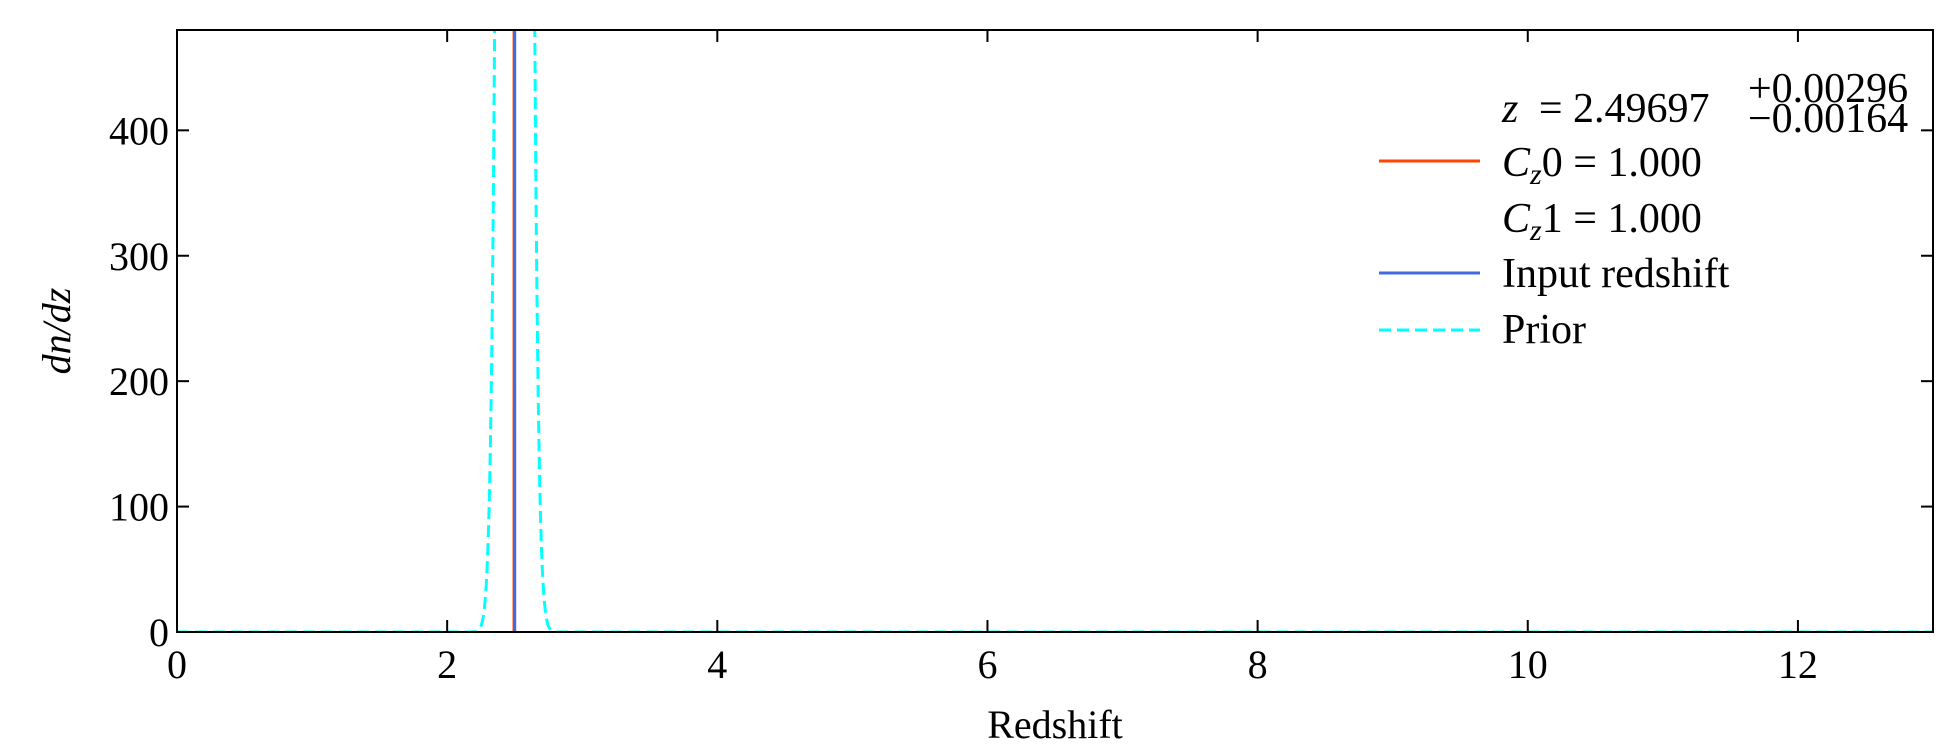 The width and height of the screenshot is (1950, 750). Describe the element at coordinates (159, 632) in the screenshot. I see `y-tick-label: 0` at that location.